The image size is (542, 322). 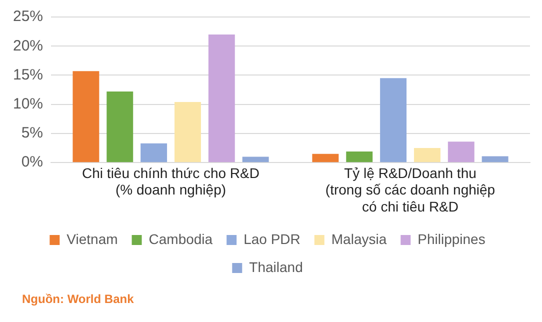 I want to click on legend-label: Malaysia, so click(x=359, y=238).